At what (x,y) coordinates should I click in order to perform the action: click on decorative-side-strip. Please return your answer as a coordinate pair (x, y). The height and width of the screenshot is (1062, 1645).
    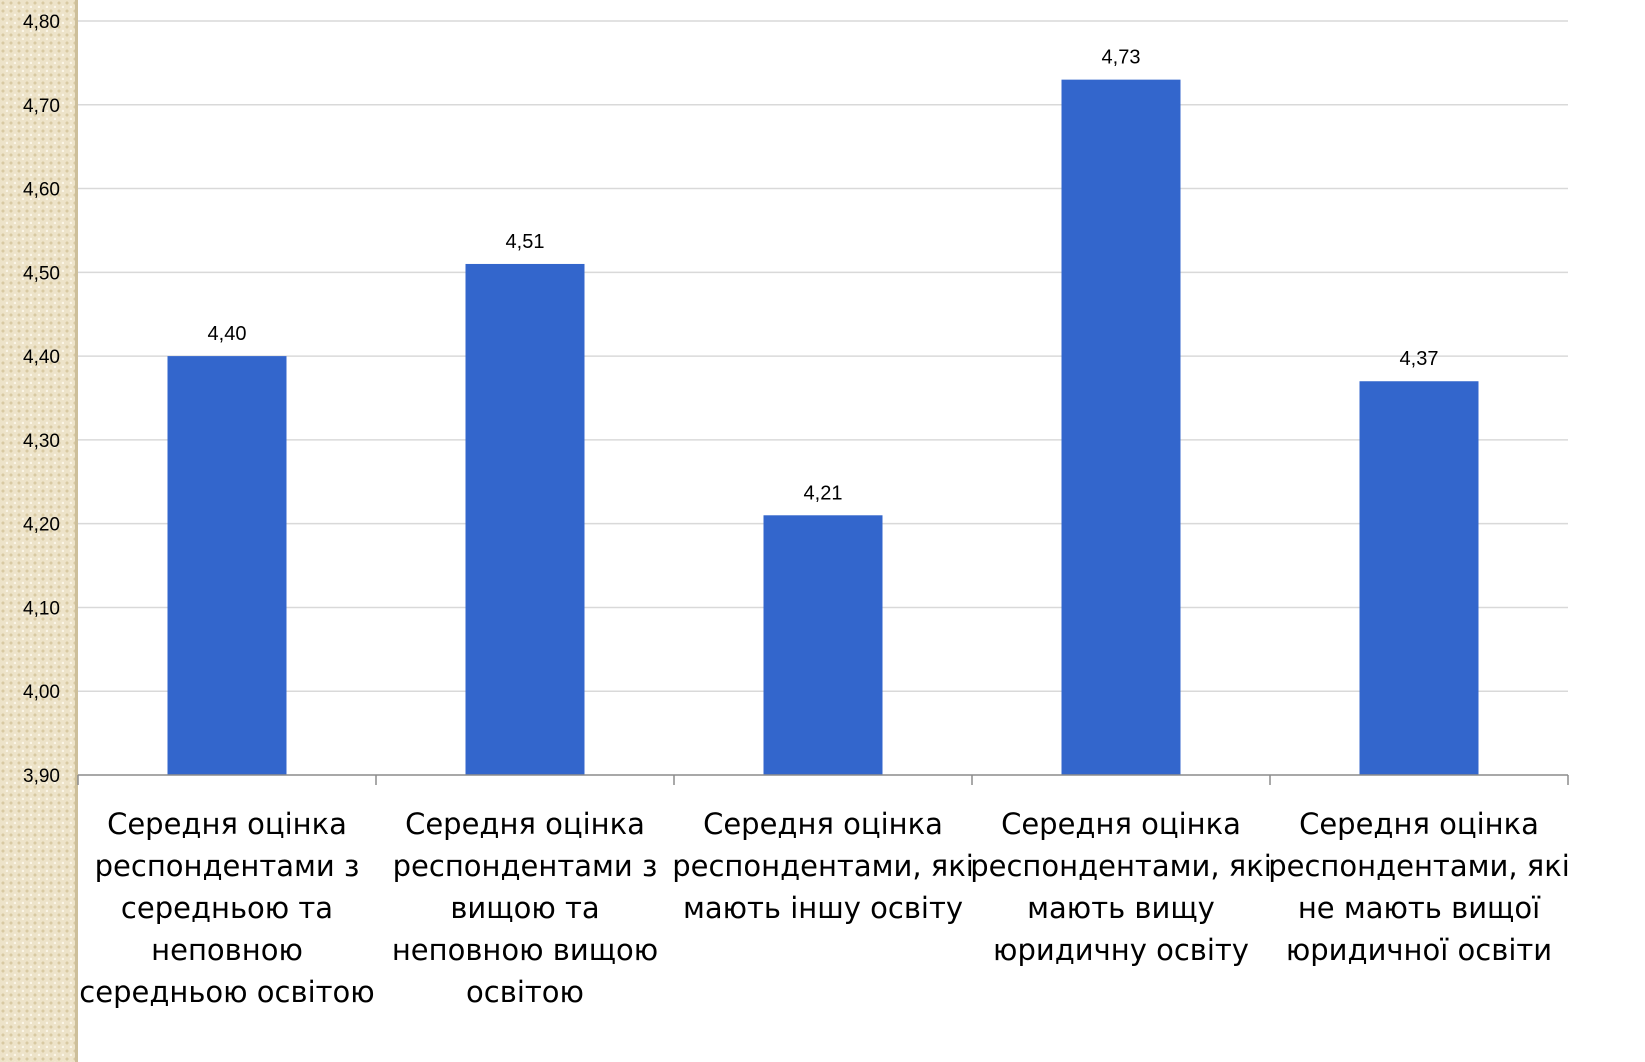
    Looking at the image, I should click on (39, 531).